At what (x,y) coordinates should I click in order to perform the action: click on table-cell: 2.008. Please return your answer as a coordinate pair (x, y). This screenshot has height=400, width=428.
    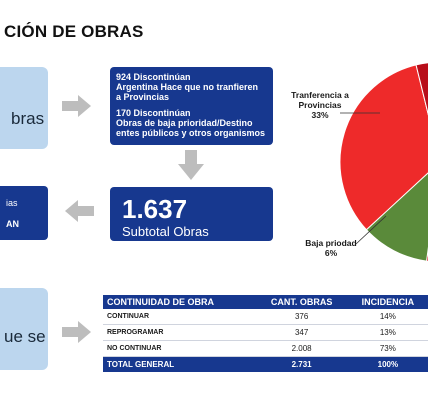
    Looking at the image, I should click on (301, 348).